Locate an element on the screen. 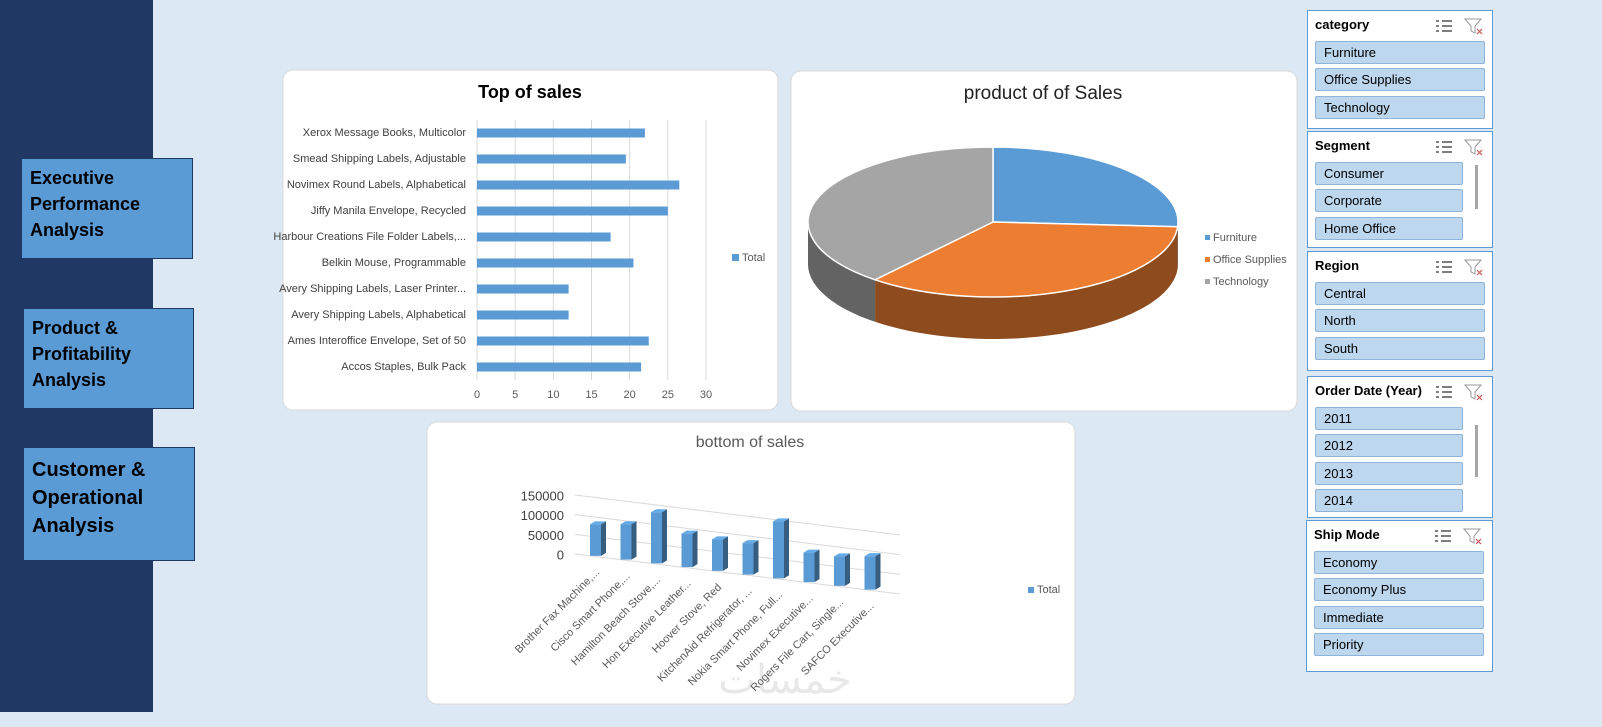 The height and width of the screenshot is (727, 1602). slicer-item: North is located at coordinates (1400, 321).